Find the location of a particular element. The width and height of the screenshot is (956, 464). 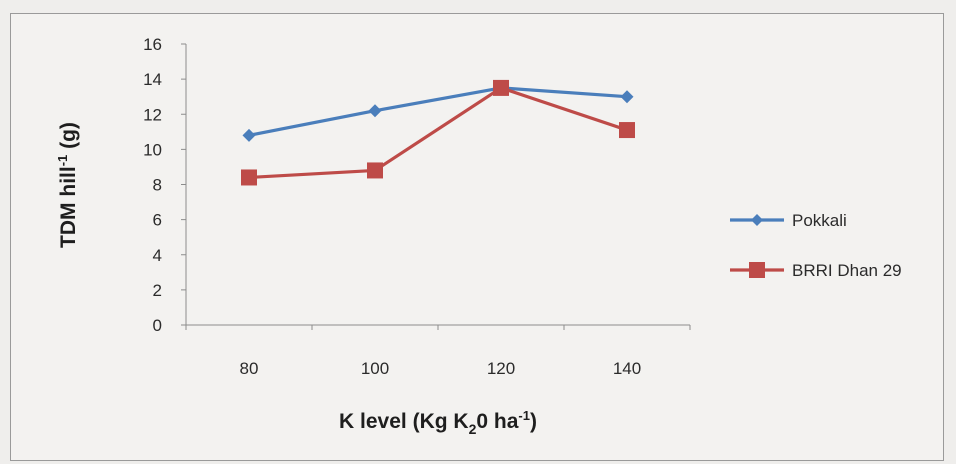

x-axis-label-post: ) is located at coordinates (533, 421).